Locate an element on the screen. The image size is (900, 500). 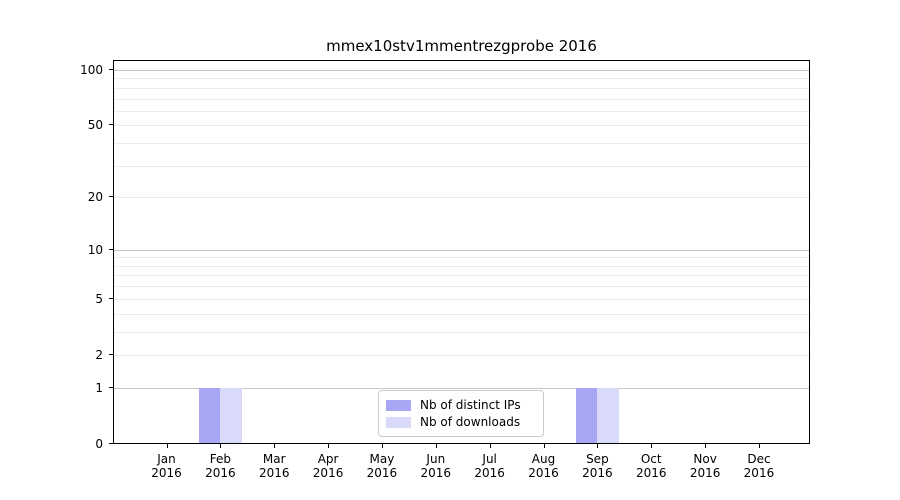
x-tick-label: Feb 2016 is located at coordinates (220, 466).